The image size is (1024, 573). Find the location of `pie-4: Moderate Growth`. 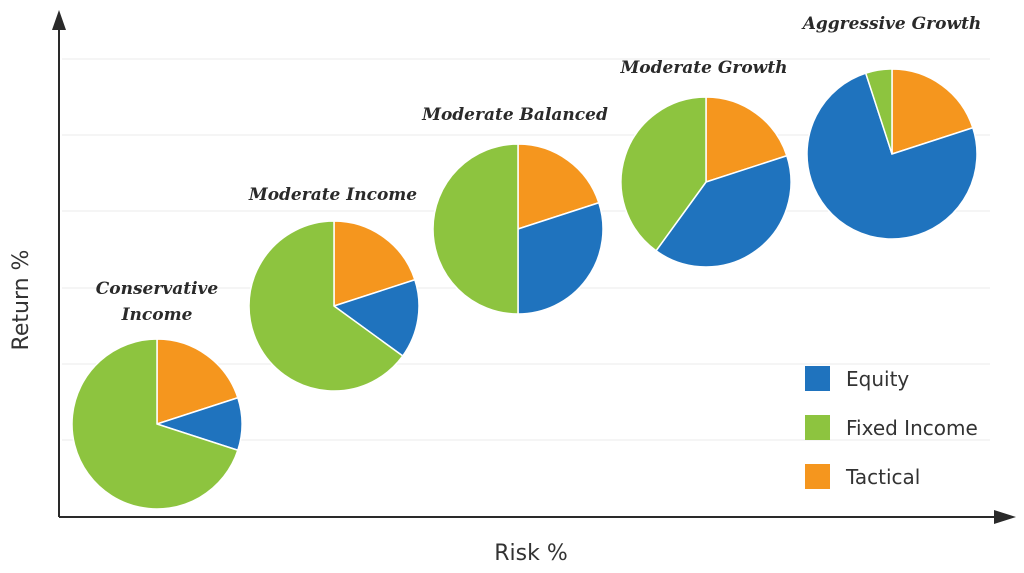

pie-4: Moderate Growth is located at coordinates (705, 163).